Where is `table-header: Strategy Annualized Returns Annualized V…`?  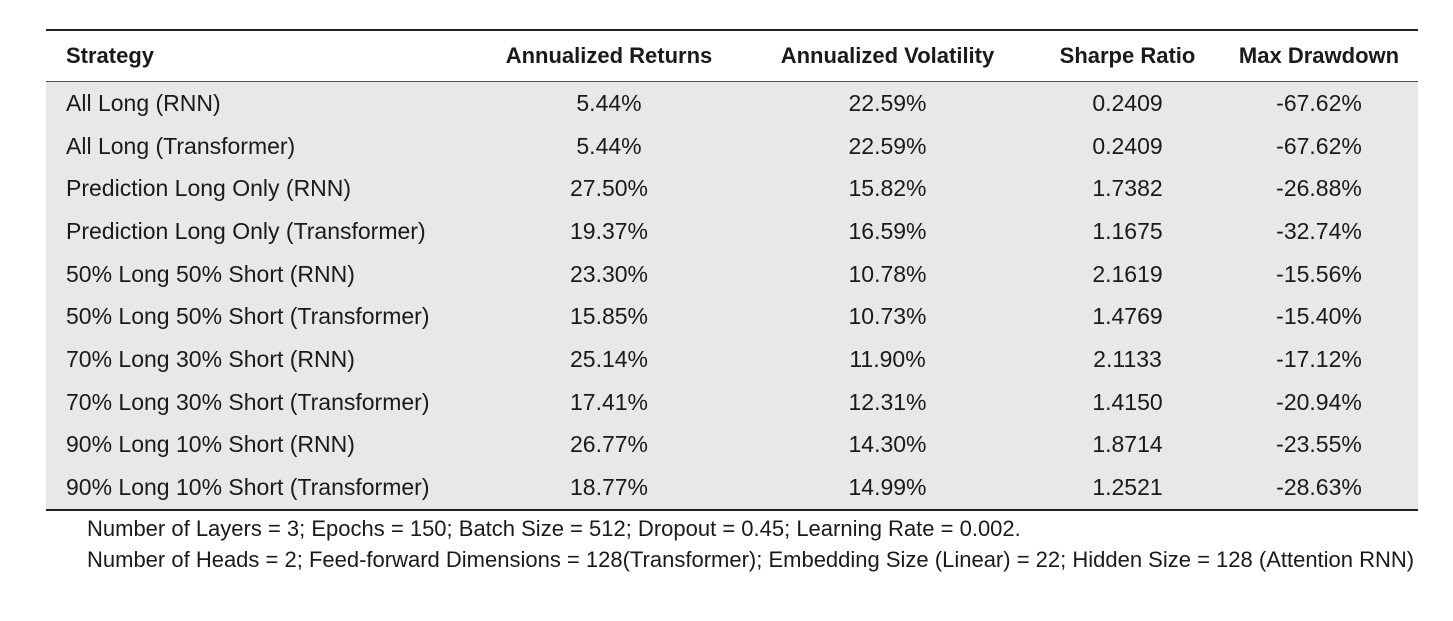
table-header: Strategy Annualized Returns Annualized V… is located at coordinates (732, 55).